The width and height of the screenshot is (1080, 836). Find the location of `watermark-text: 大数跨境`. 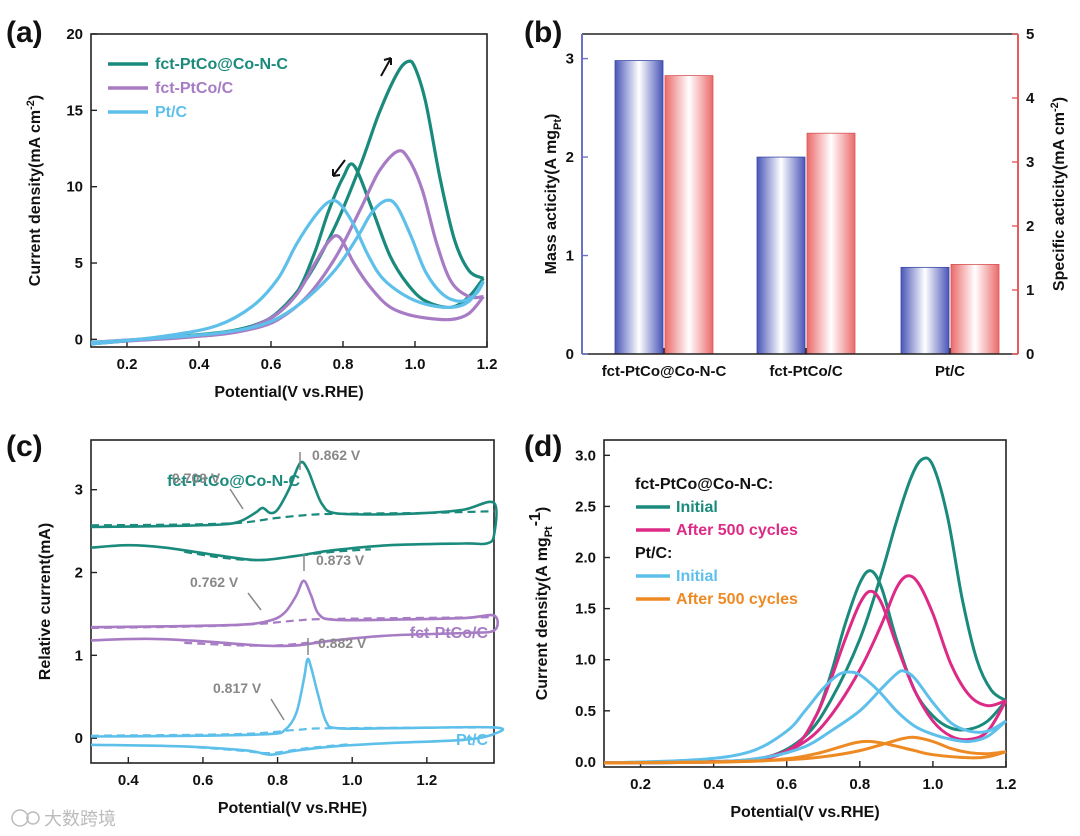

watermark-text: 大数跨境 is located at coordinates (80, 819).